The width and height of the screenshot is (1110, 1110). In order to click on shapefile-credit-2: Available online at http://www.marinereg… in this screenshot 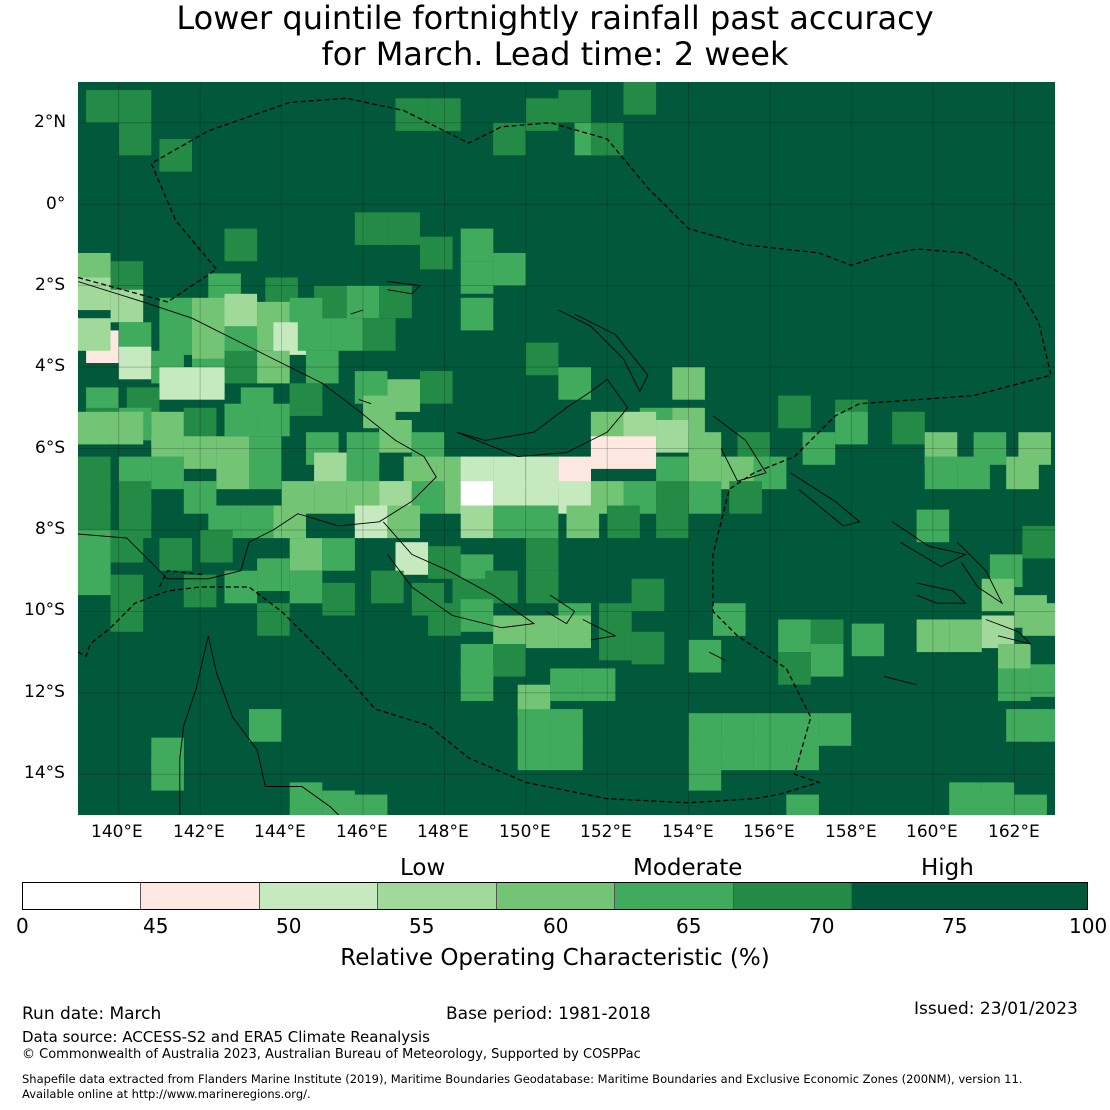, I will do `click(166, 1094)`.